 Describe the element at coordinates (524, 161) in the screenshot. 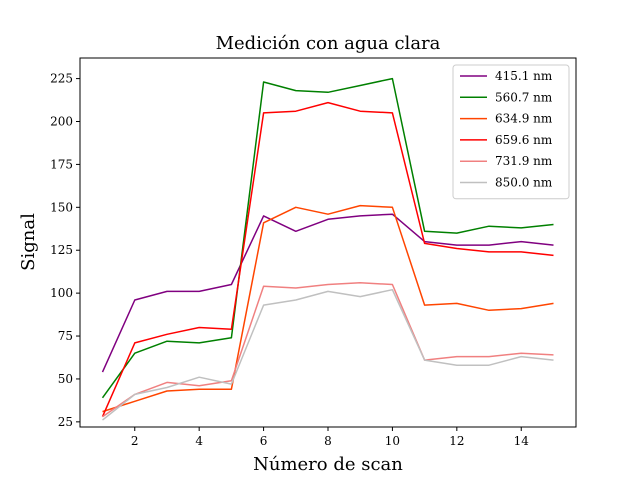

I see `legend-entry: 731.9 nm` at that location.